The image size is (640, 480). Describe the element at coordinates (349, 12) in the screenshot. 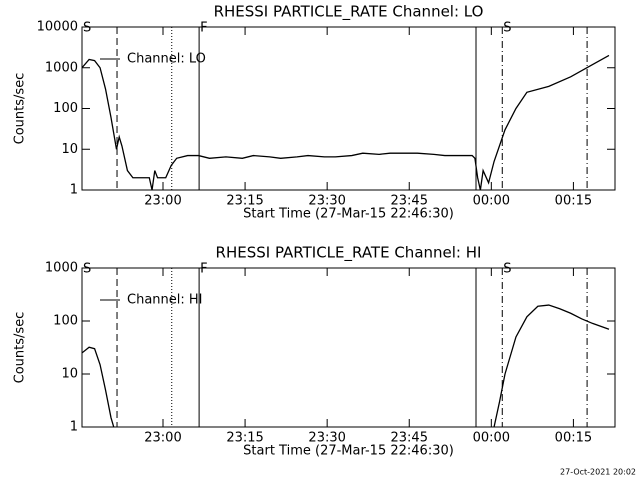

I see `chart-title: RHESSI PARTICLE_RATE Channel: LO` at that location.